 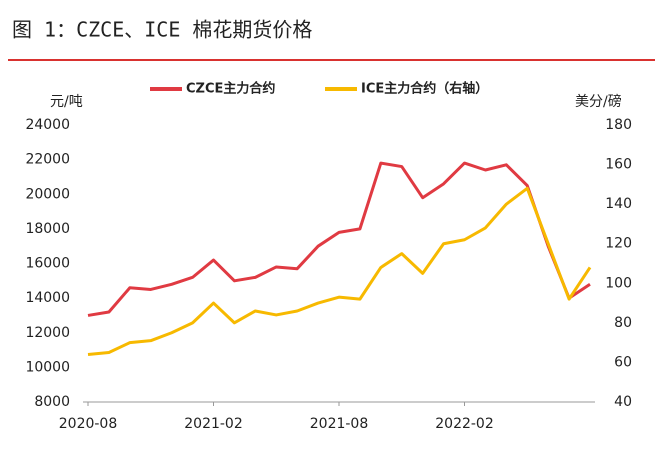 What do you see at coordinates (623, 323) in the screenshot?
I see `y2-tick-label: 80` at bounding box center [623, 323].